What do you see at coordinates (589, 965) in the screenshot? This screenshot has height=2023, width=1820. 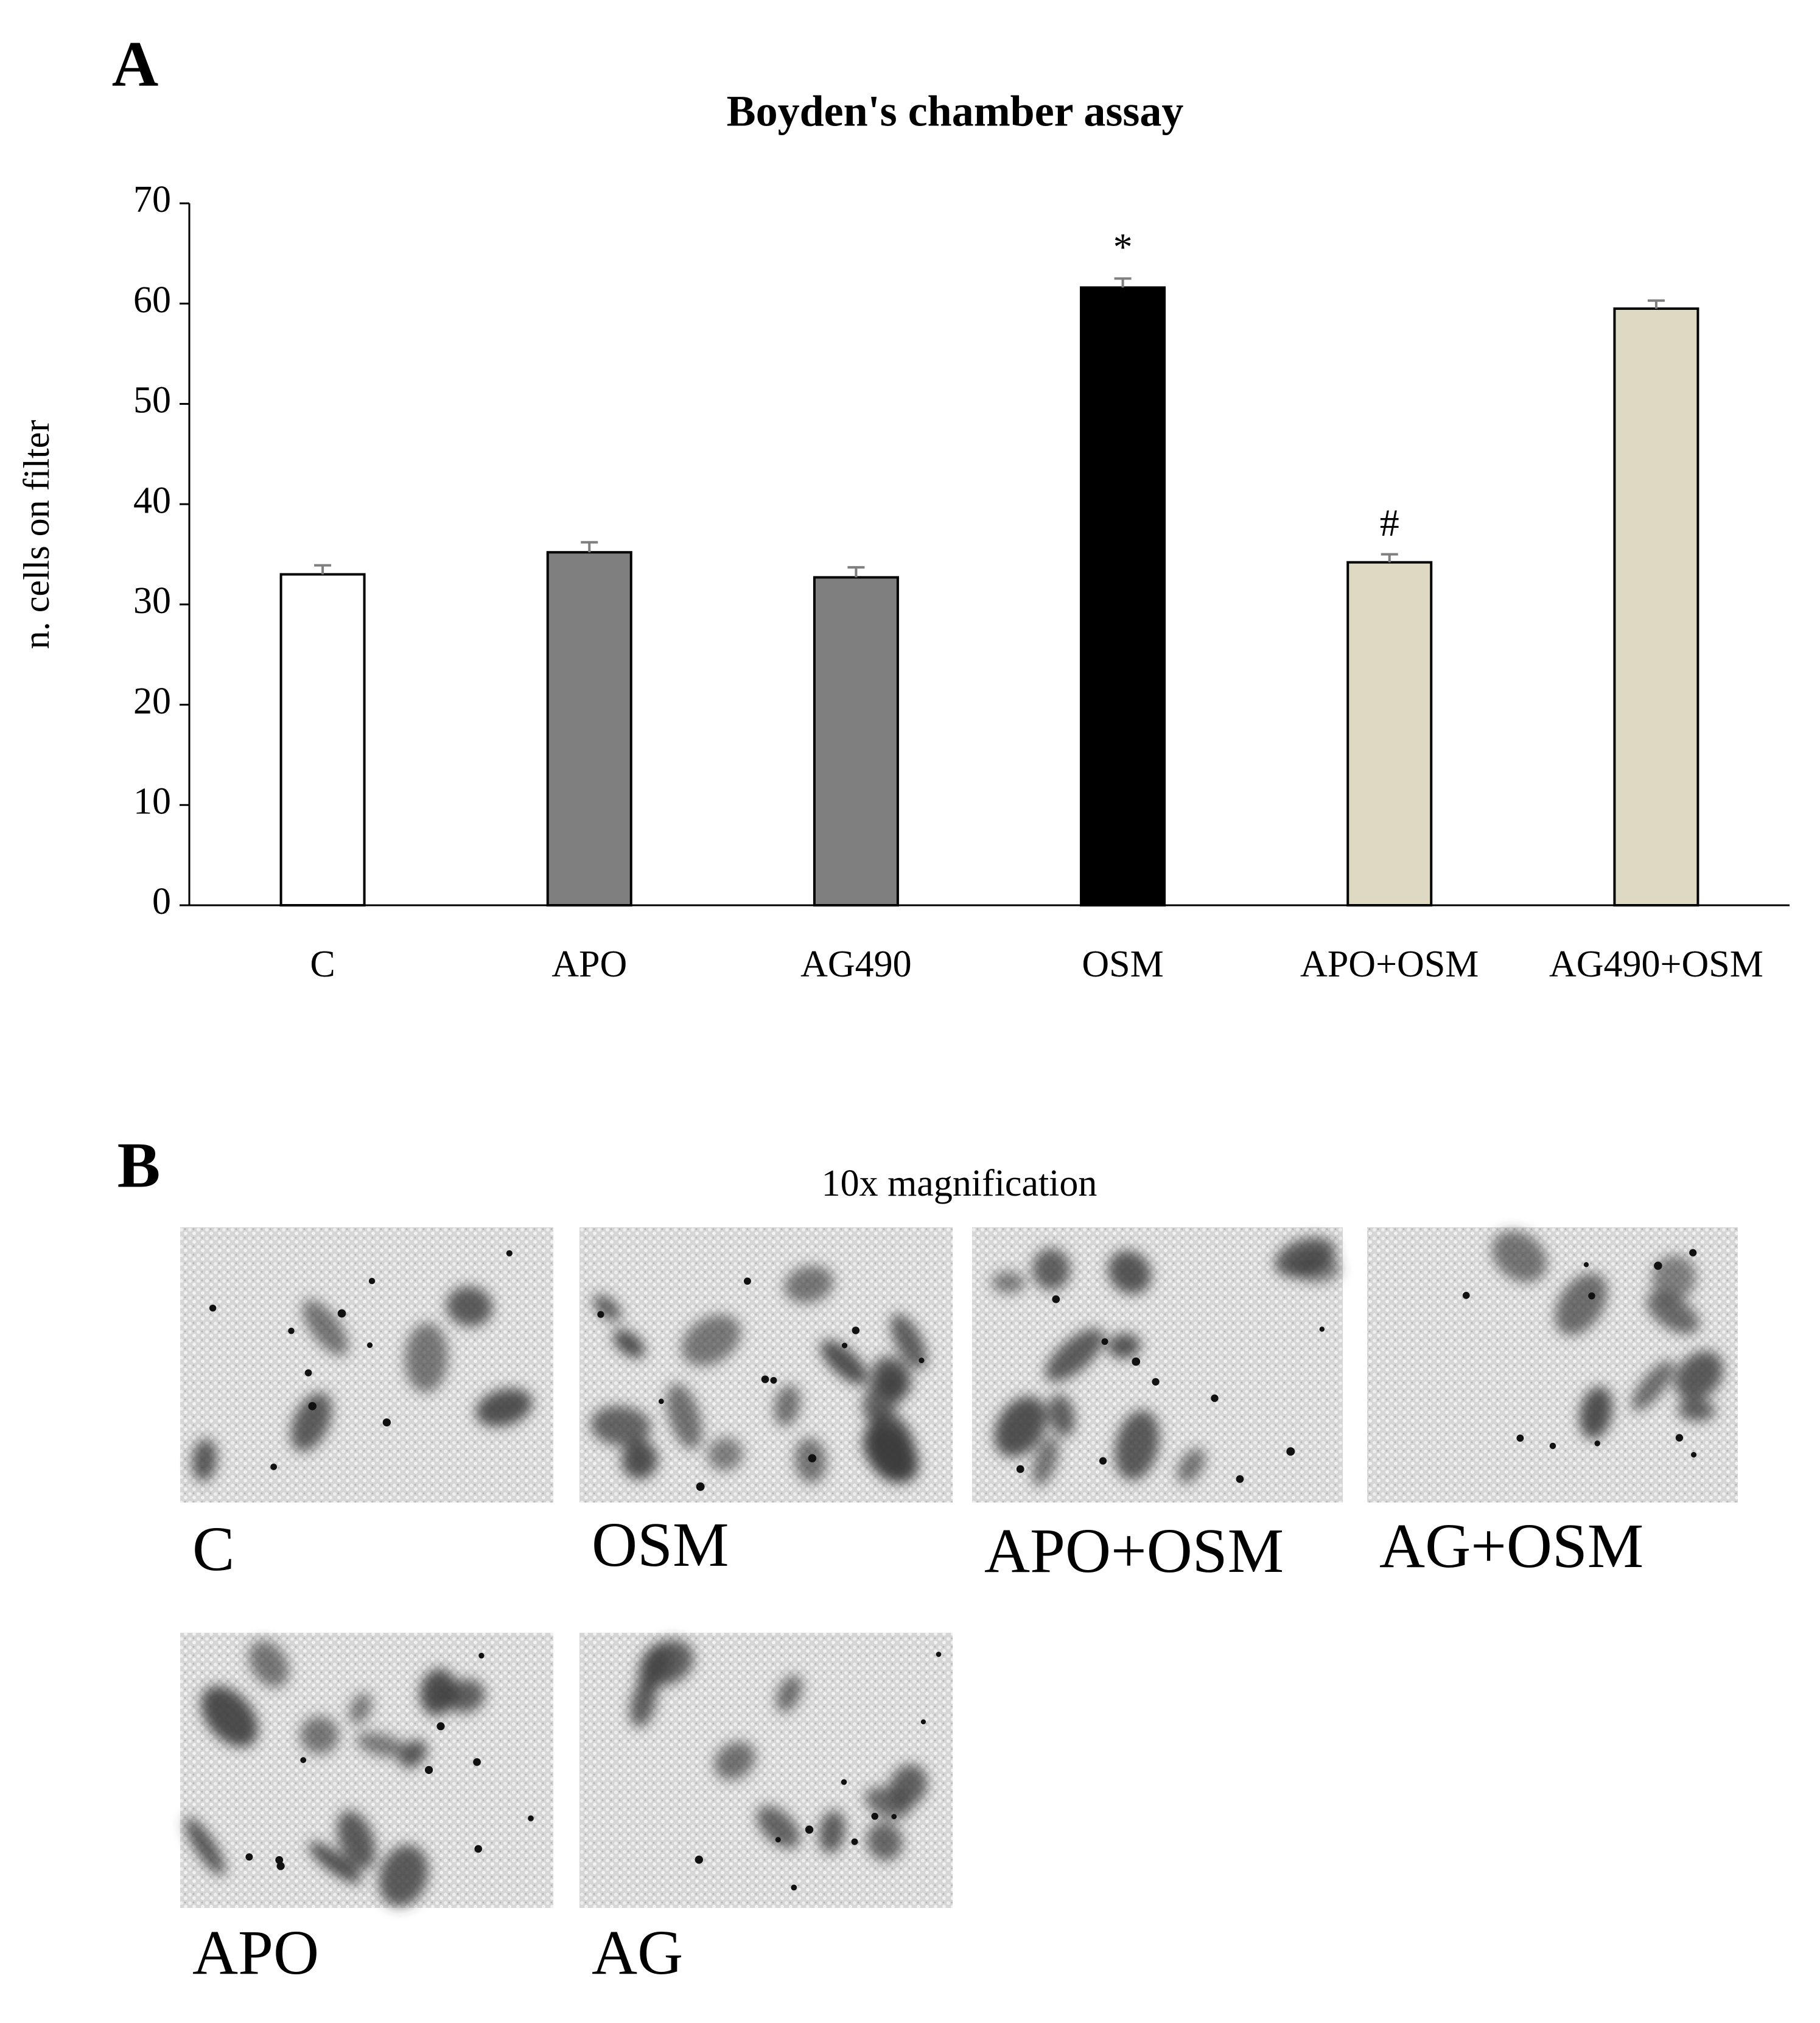 I see `x-tick-label: APO` at bounding box center [589, 965].